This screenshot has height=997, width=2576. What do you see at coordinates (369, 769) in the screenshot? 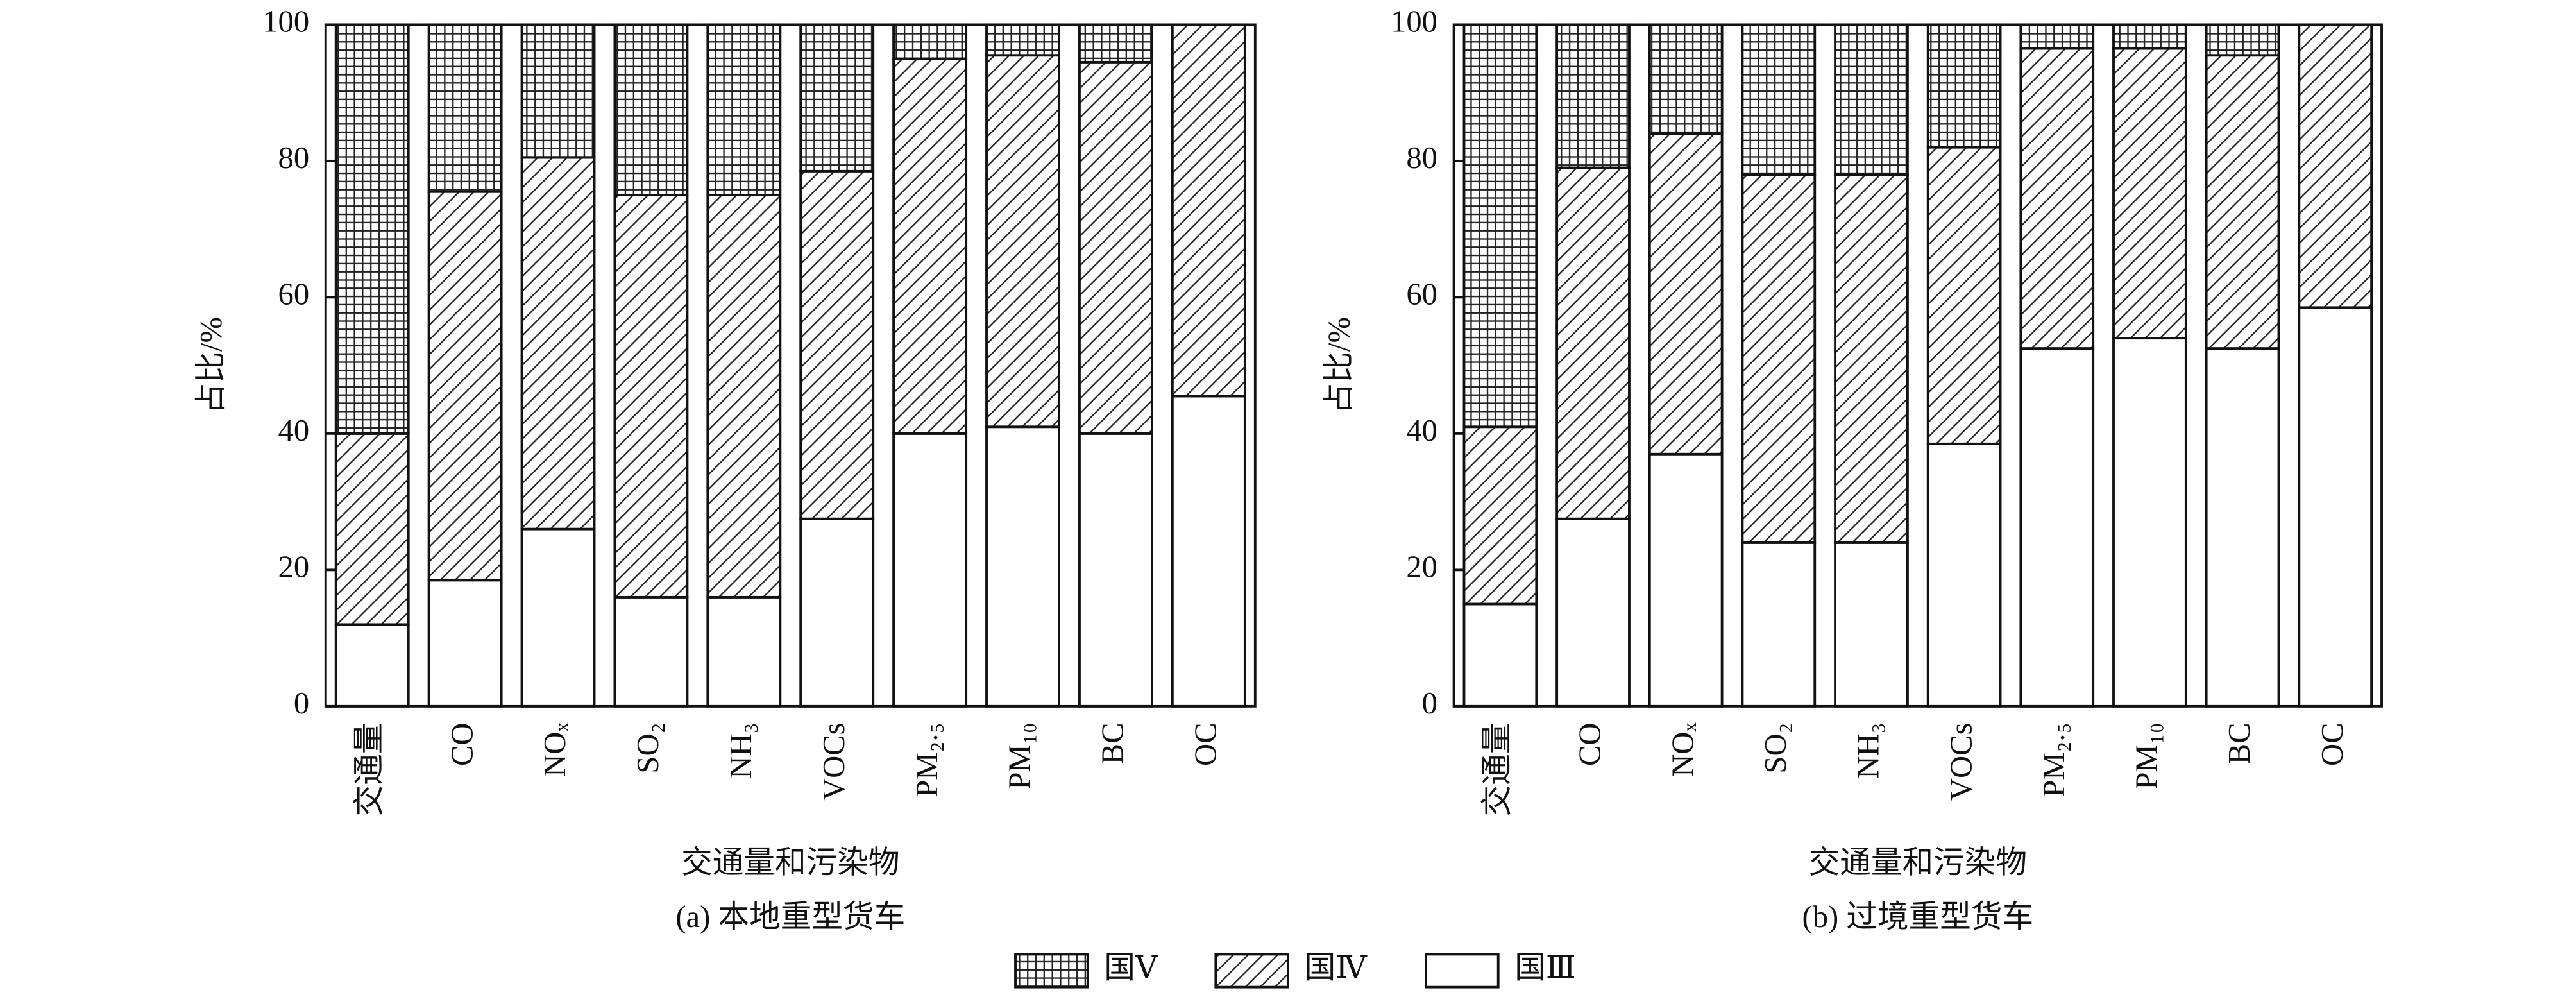
I see `x-tick-label: 交通量` at bounding box center [369, 769].